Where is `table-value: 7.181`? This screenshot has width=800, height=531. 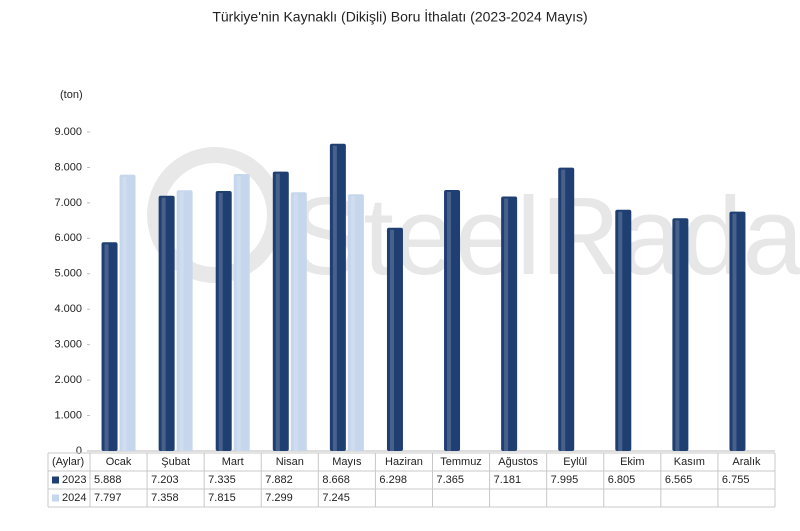
table-value: 7.181 is located at coordinates (508, 480).